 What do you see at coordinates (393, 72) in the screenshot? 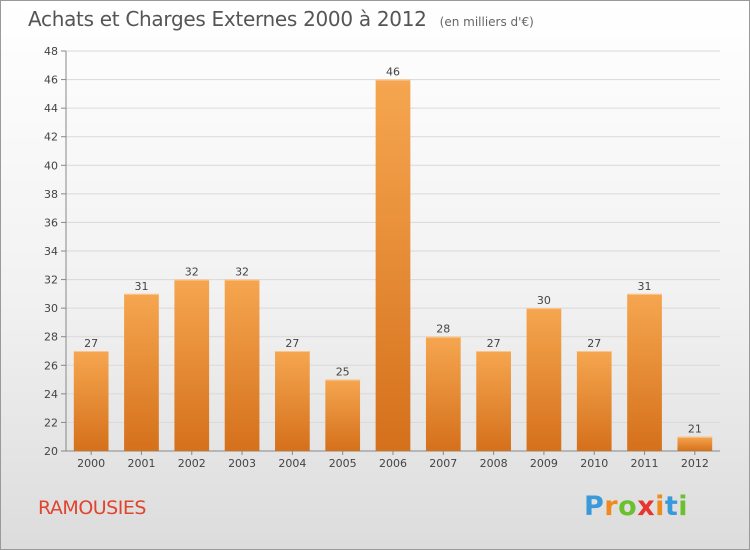
I see `data-label: 46` at bounding box center [393, 72].